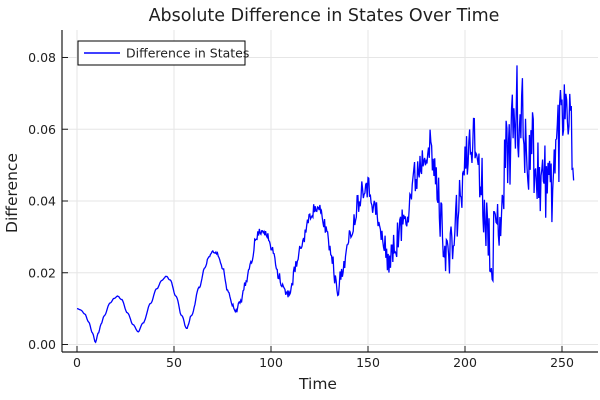 This screenshot has width=600, height=400. I want to click on chart-title: Absolute Difference in States Over Time, so click(324, 16).